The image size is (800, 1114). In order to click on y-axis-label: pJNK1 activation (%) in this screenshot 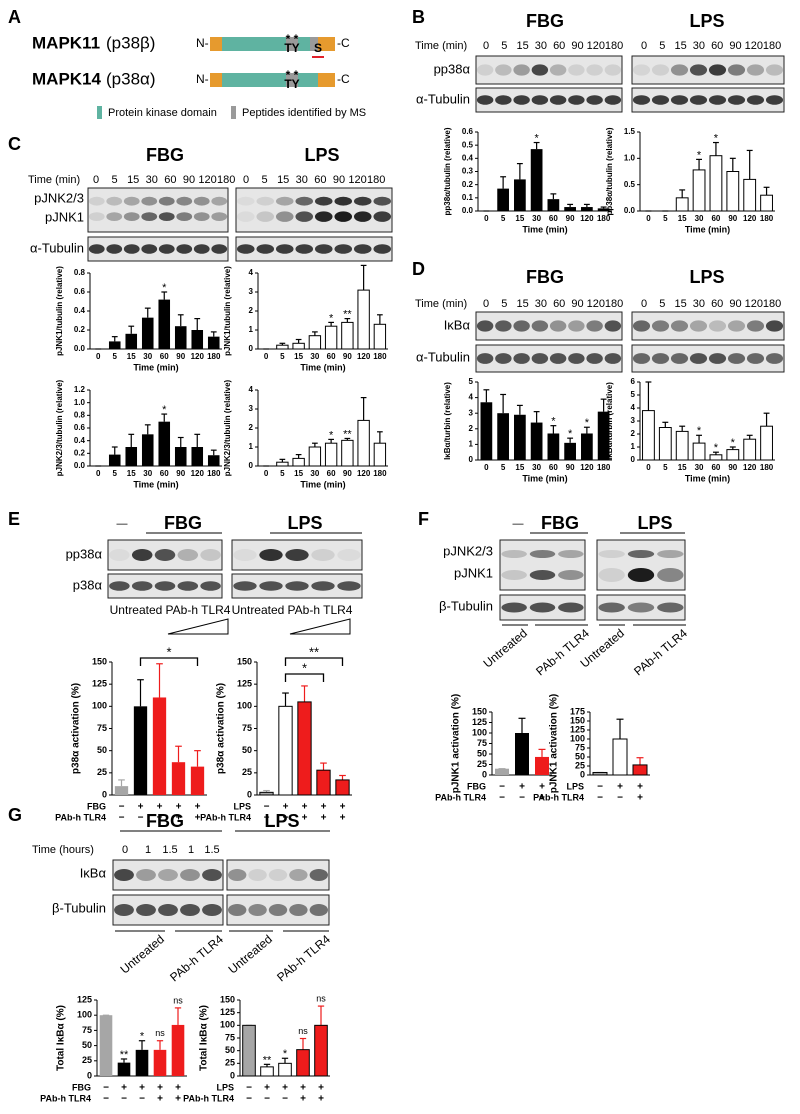, I will do `click(554, 743)`.